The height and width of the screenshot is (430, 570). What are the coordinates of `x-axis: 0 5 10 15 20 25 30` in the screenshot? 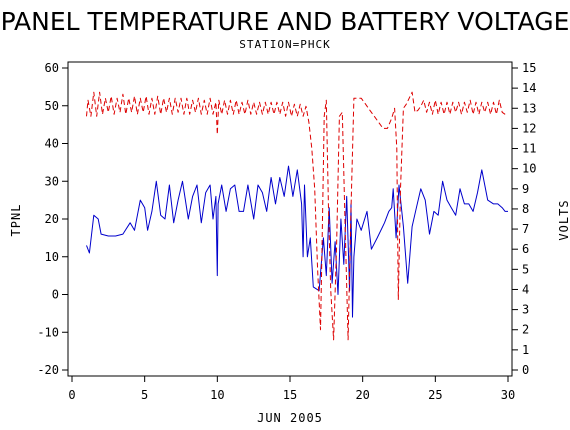 It's located at (291, 389).